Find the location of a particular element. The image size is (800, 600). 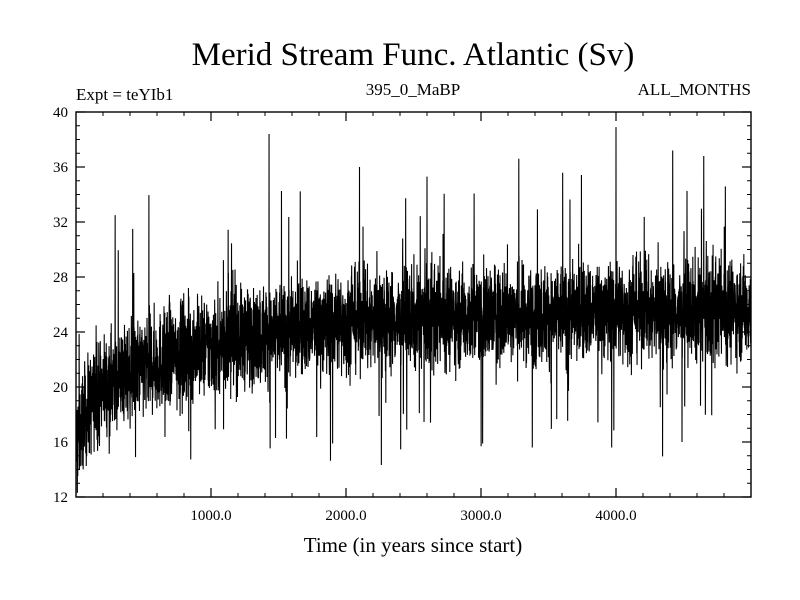

subtitle-right: ALL_MONTHS is located at coordinates (694, 89).